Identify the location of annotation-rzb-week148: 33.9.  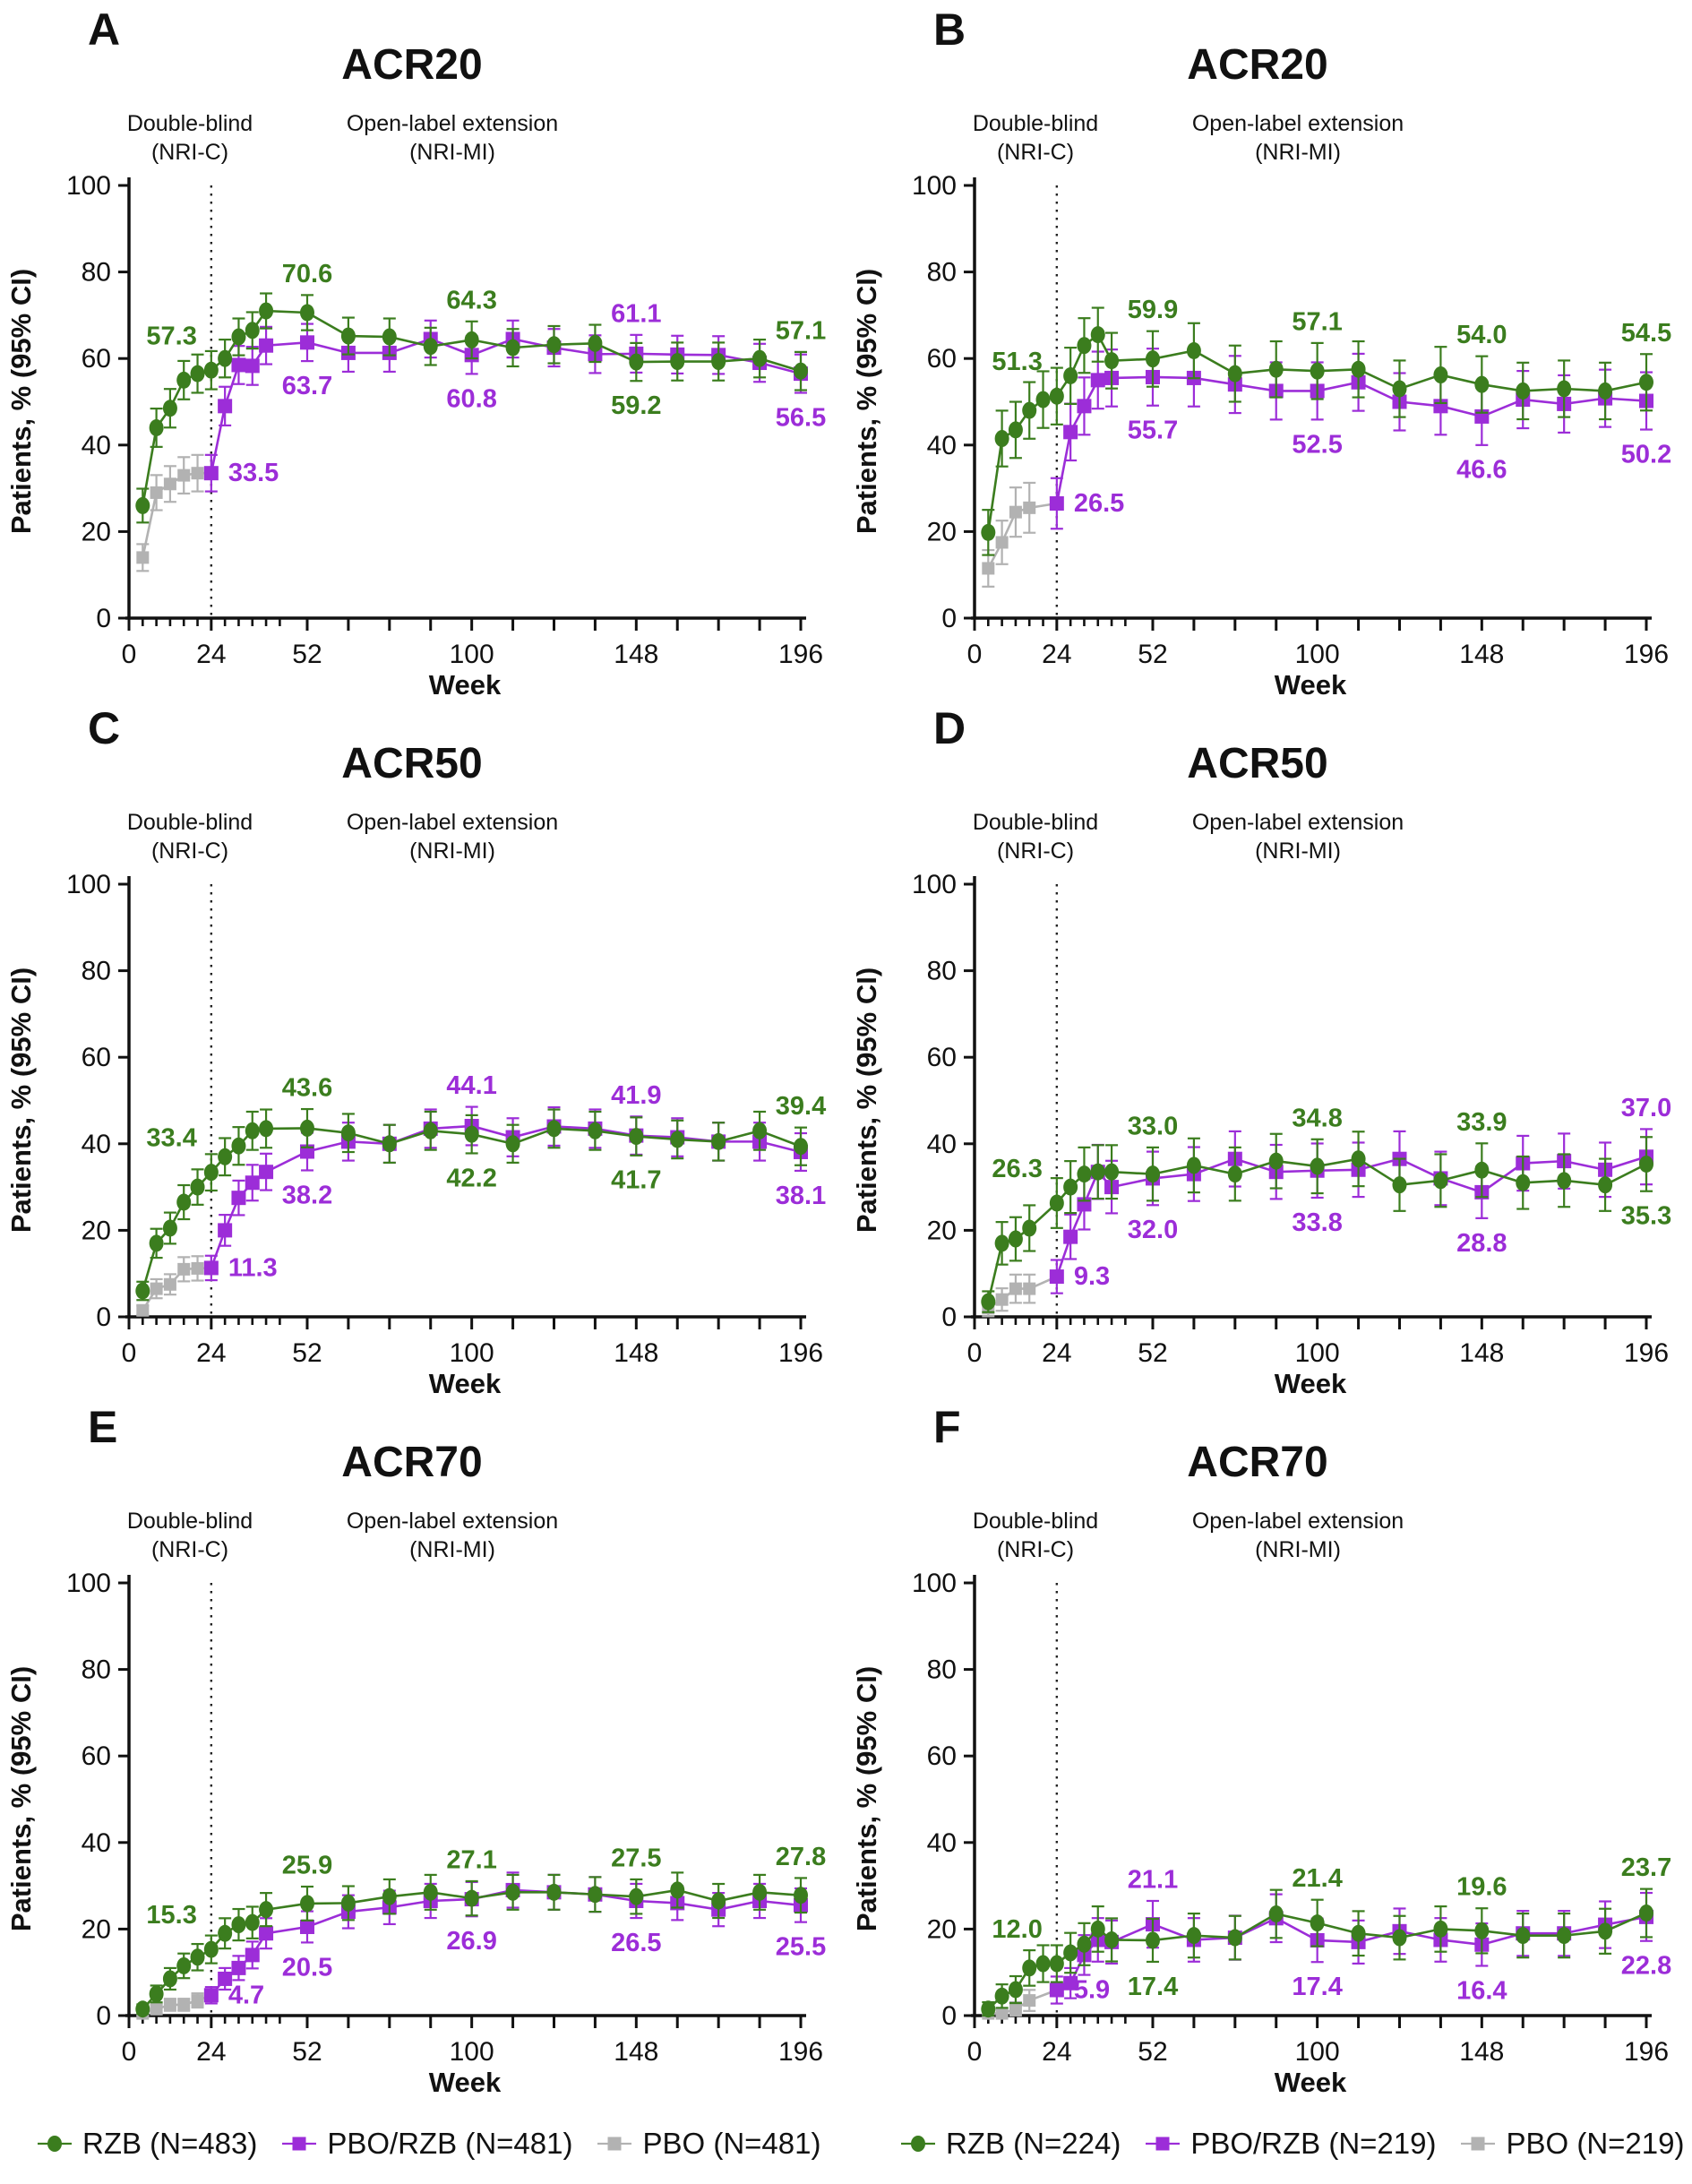
(1481, 1122).